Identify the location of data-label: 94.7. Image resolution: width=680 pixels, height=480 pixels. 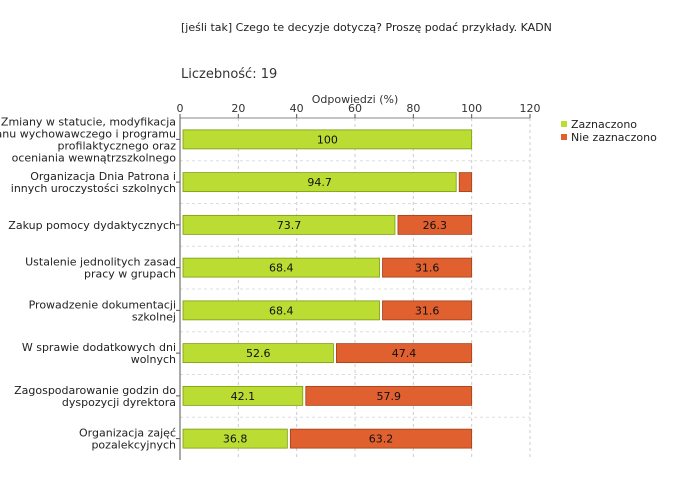
(319, 182).